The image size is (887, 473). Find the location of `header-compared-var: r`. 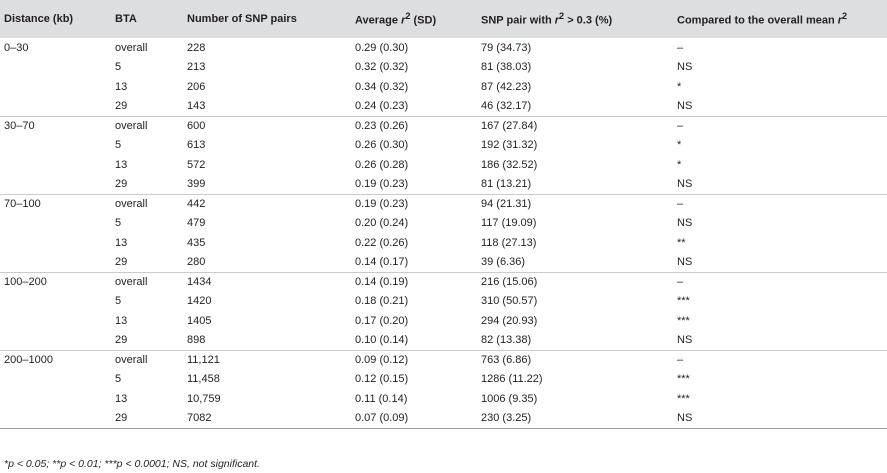

header-compared-var: r is located at coordinates (840, 20).